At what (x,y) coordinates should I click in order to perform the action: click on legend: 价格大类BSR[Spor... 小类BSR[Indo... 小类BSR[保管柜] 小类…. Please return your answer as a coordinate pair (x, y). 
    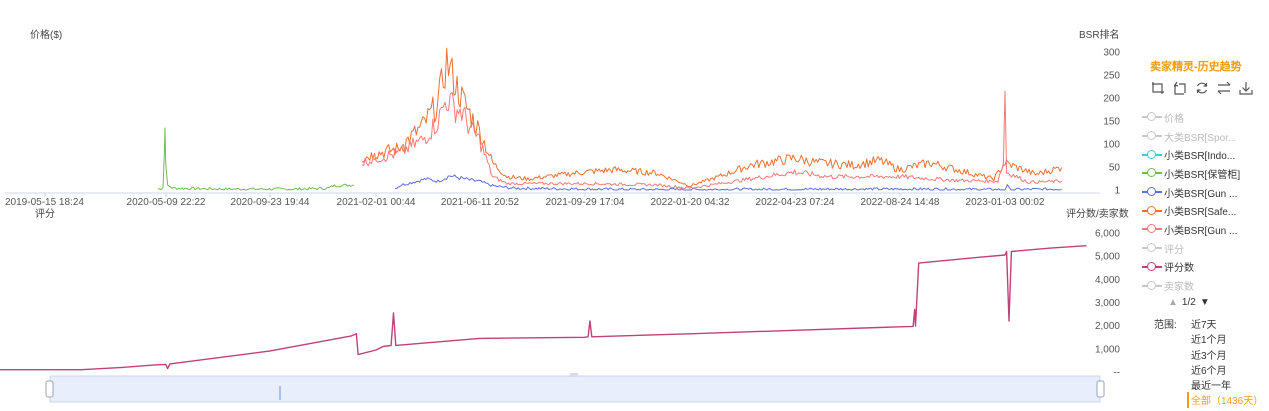
    Looking at the image, I should click on (1189, 201).